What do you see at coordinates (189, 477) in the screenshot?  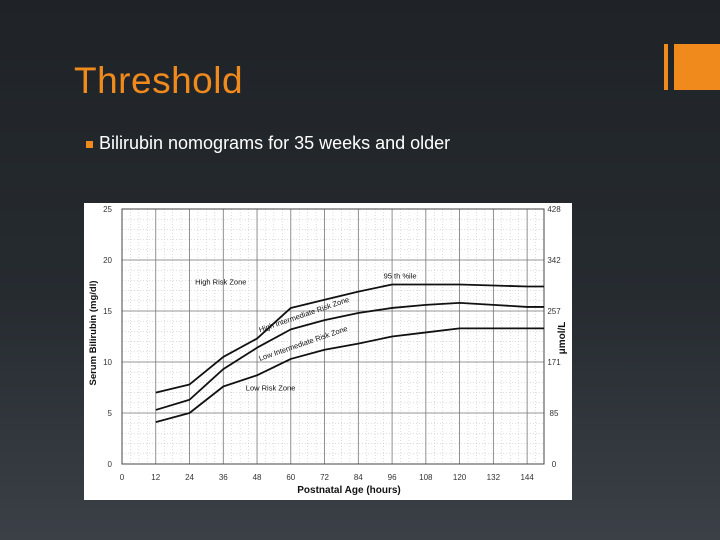 I see `x-tick-label: 24` at bounding box center [189, 477].